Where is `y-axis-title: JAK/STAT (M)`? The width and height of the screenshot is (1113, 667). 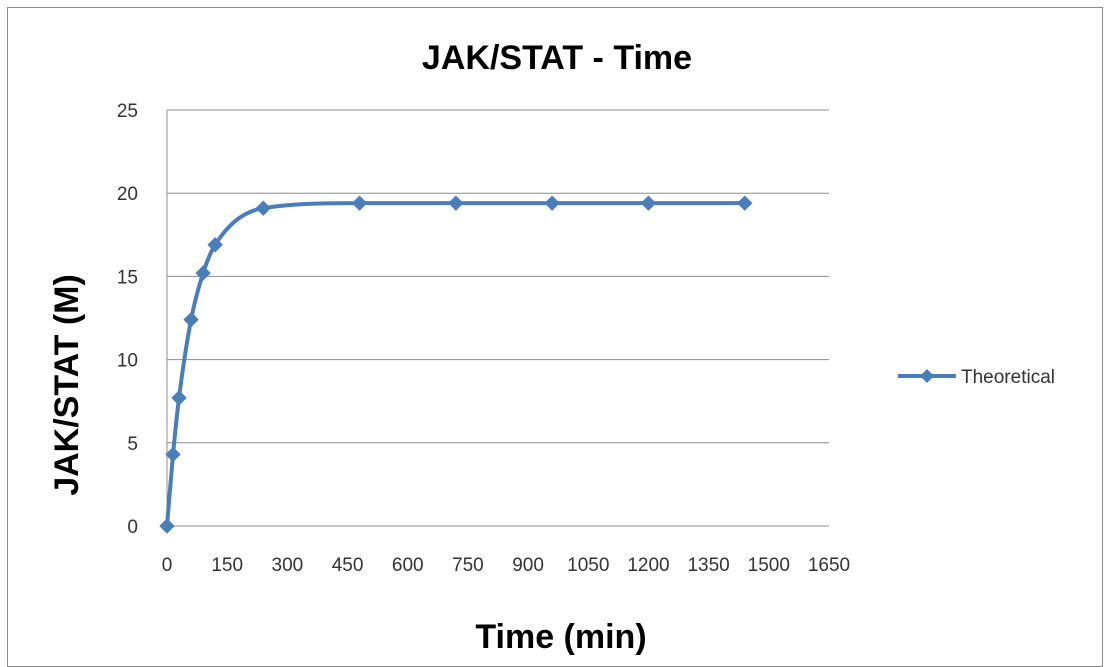 y-axis-title: JAK/STAT (M) is located at coordinates (67, 385).